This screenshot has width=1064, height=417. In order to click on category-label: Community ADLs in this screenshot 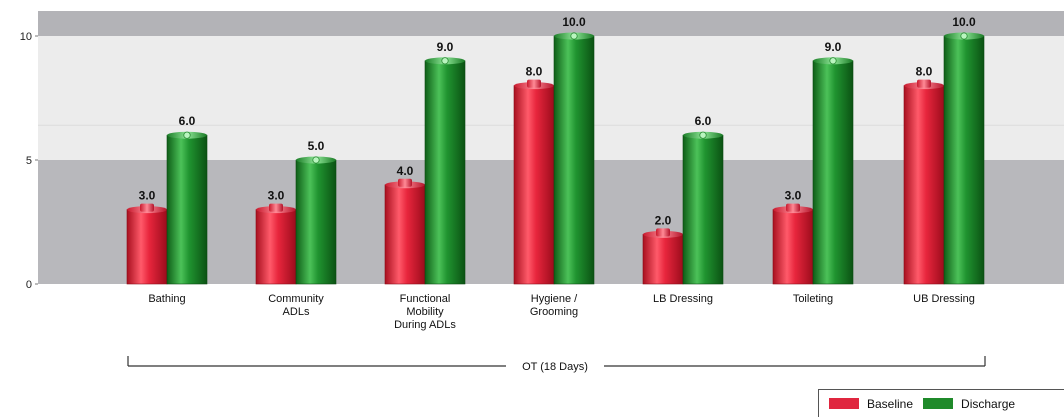, I will do `click(296, 305)`.